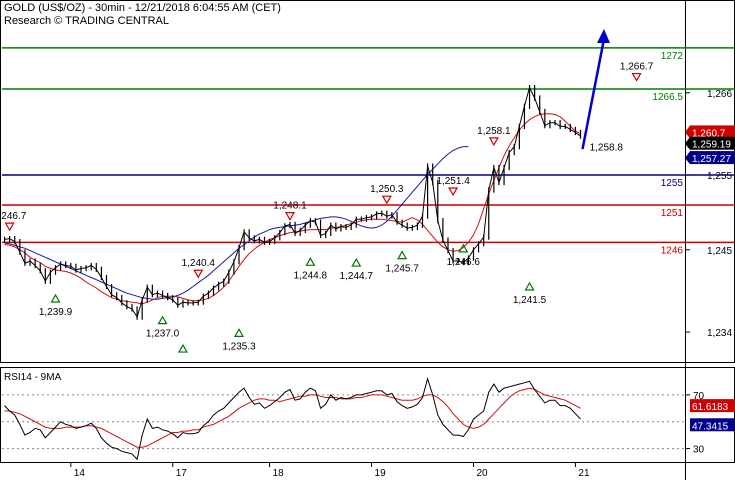 Image resolution: width=735 pixels, height=480 pixels. I want to click on marker-label: 1,245.7, so click(402, 269).